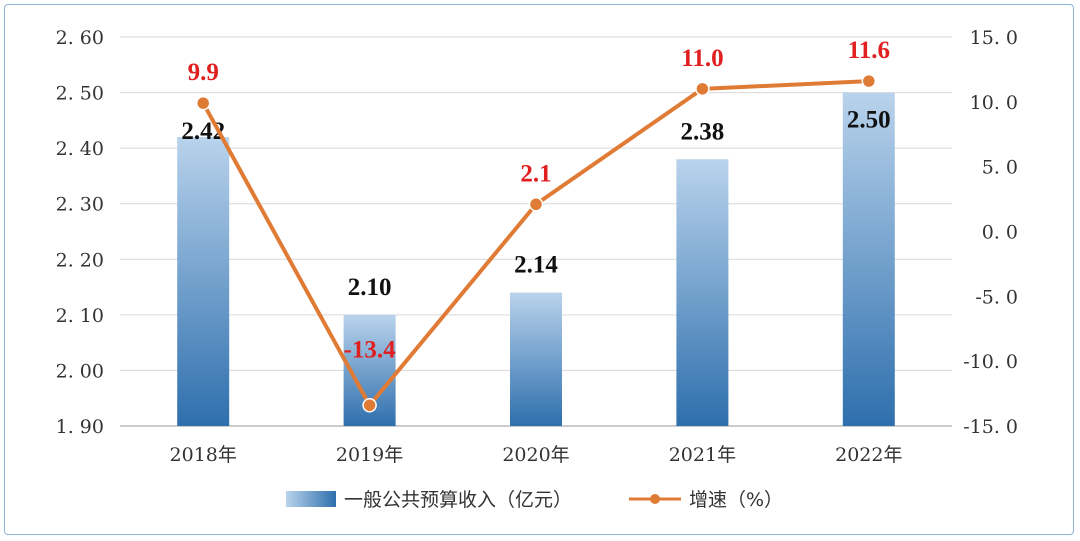  Describe the element at coordinates (1000, 233) in the screenshot. I see `right-tick-label: 0. 0` at that location.